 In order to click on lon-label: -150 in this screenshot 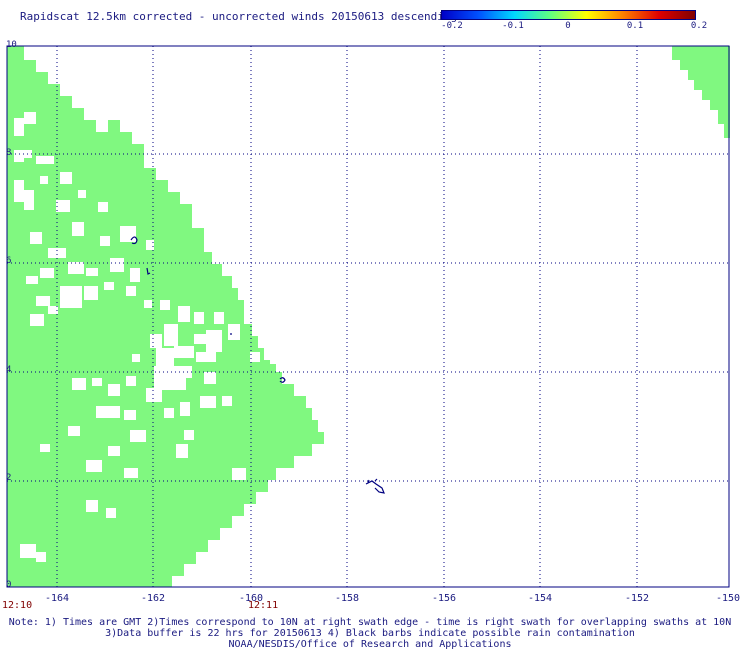, I will do `click(727, 598)`.